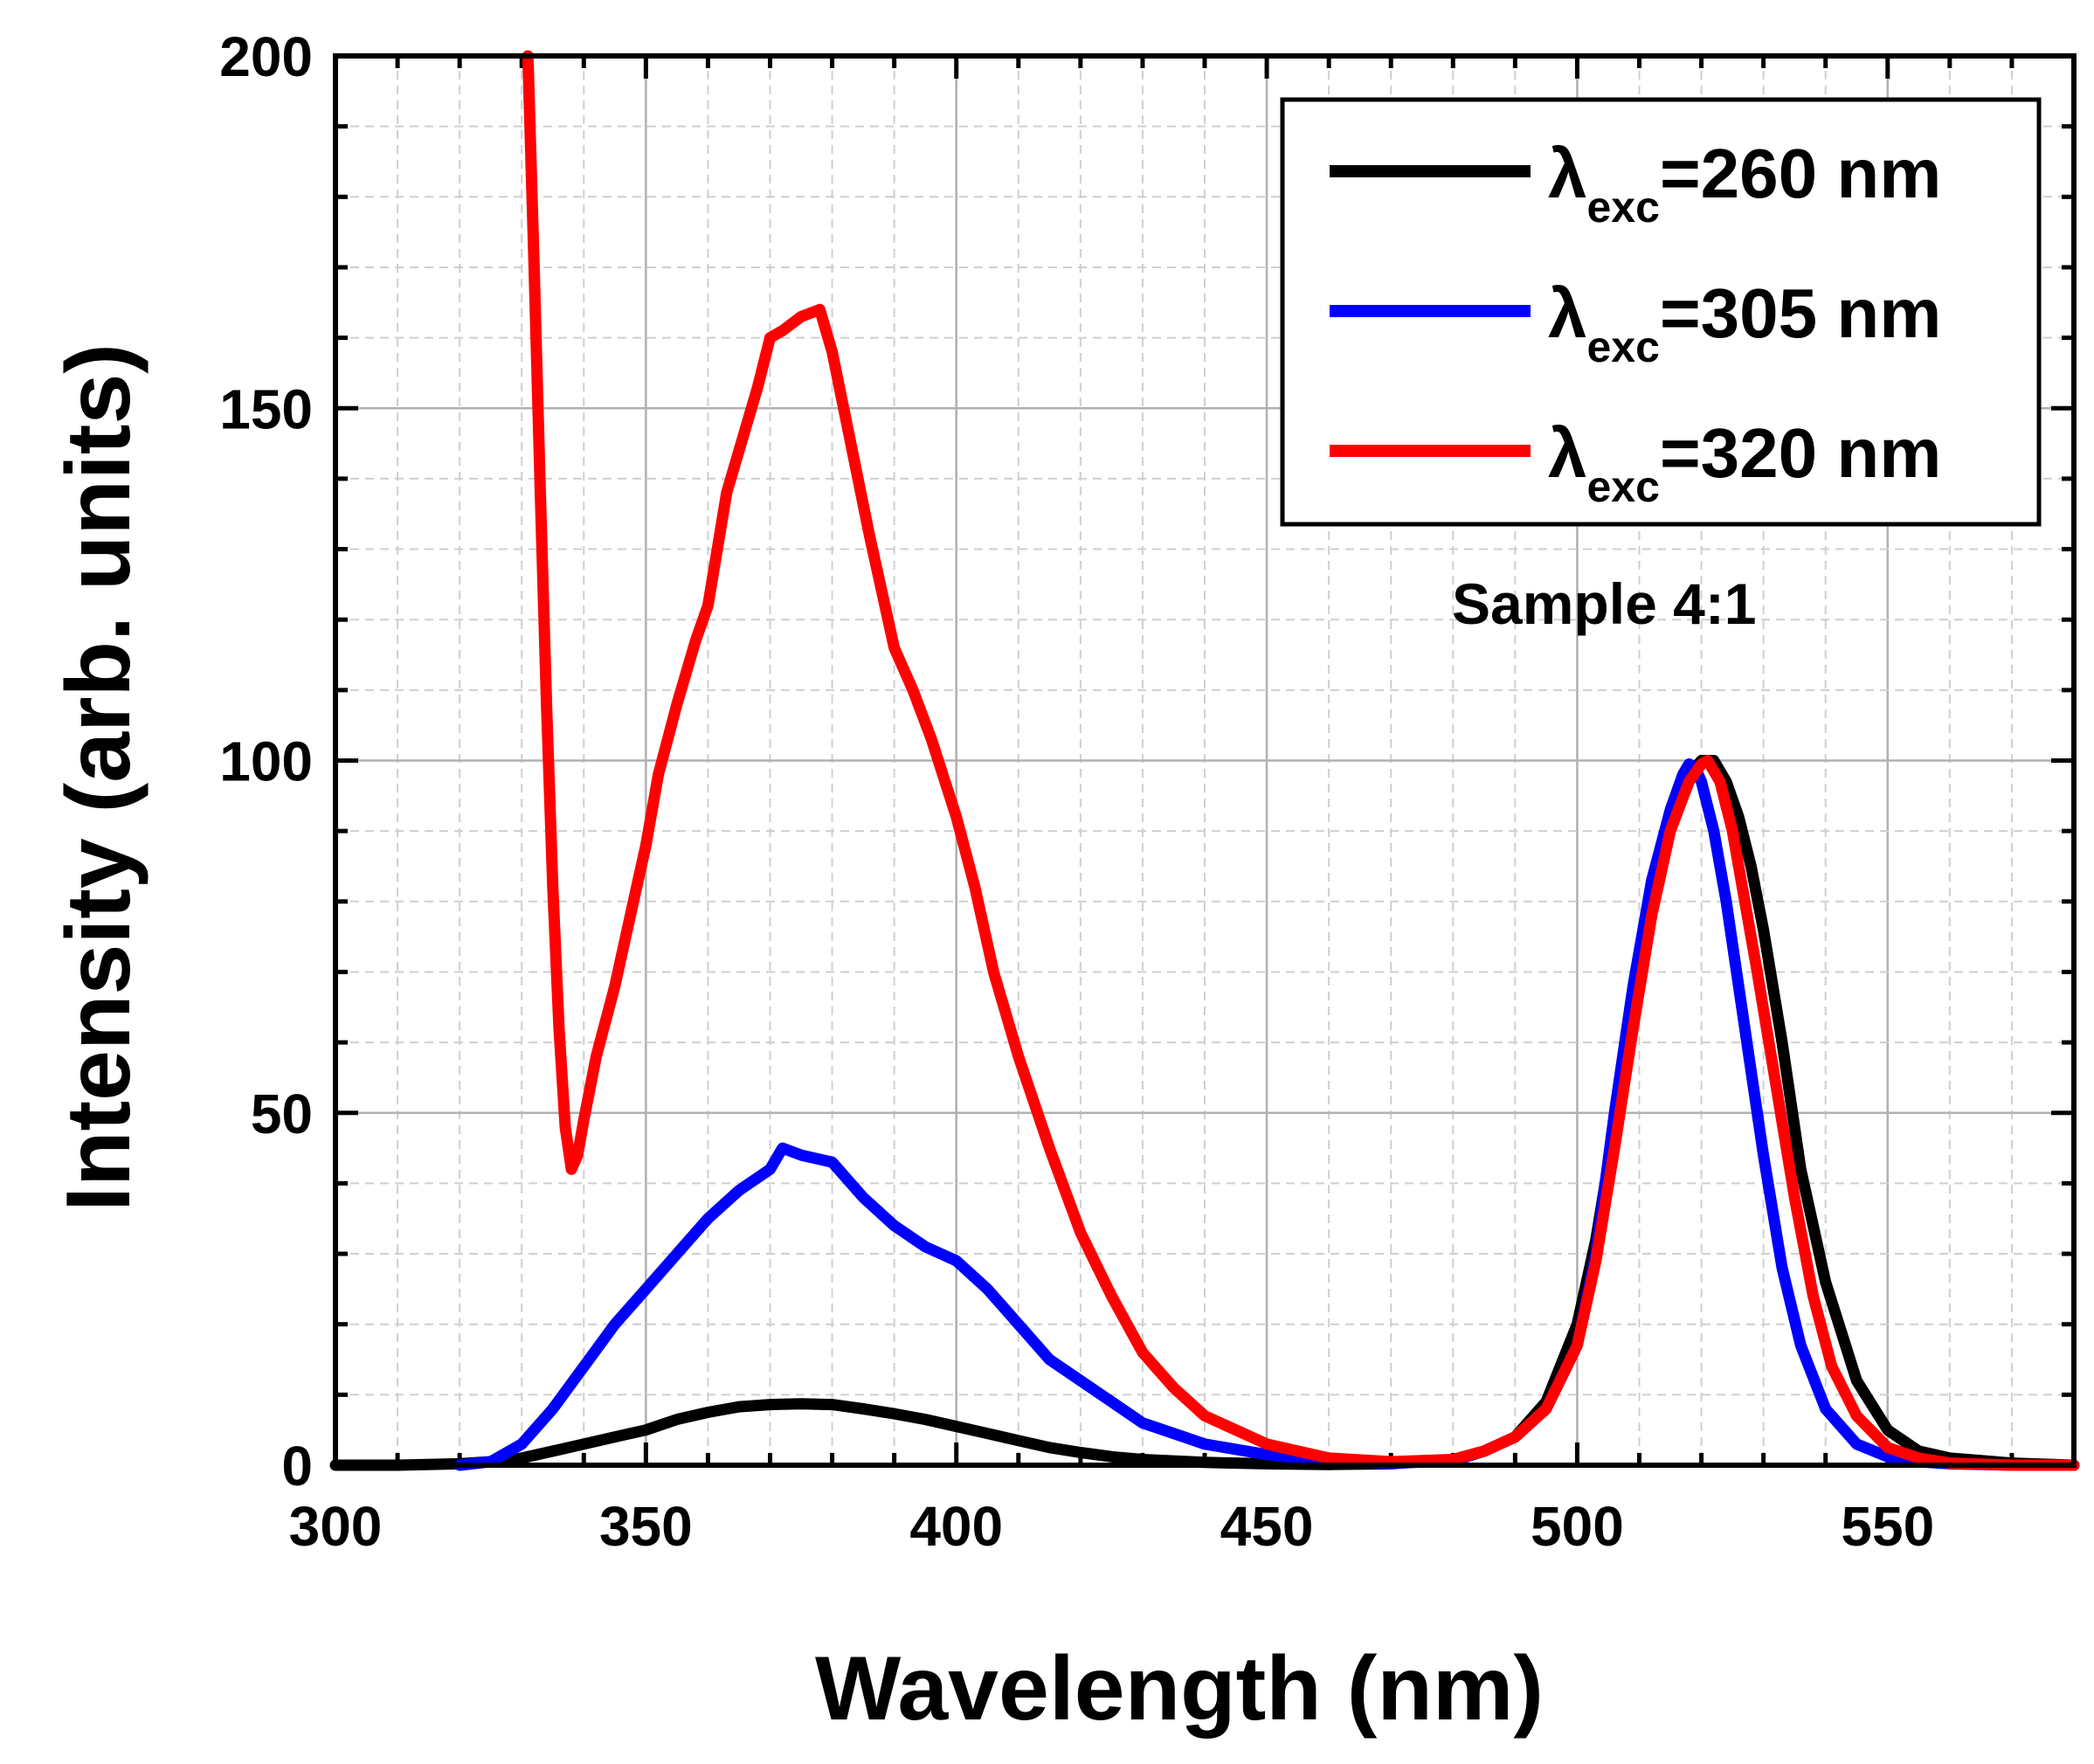 This screenshot has height=1764, width=2094. Describe the element at coordinates (646, 1526) in the screenshot. I see `x-tick-label: 350` at that location.